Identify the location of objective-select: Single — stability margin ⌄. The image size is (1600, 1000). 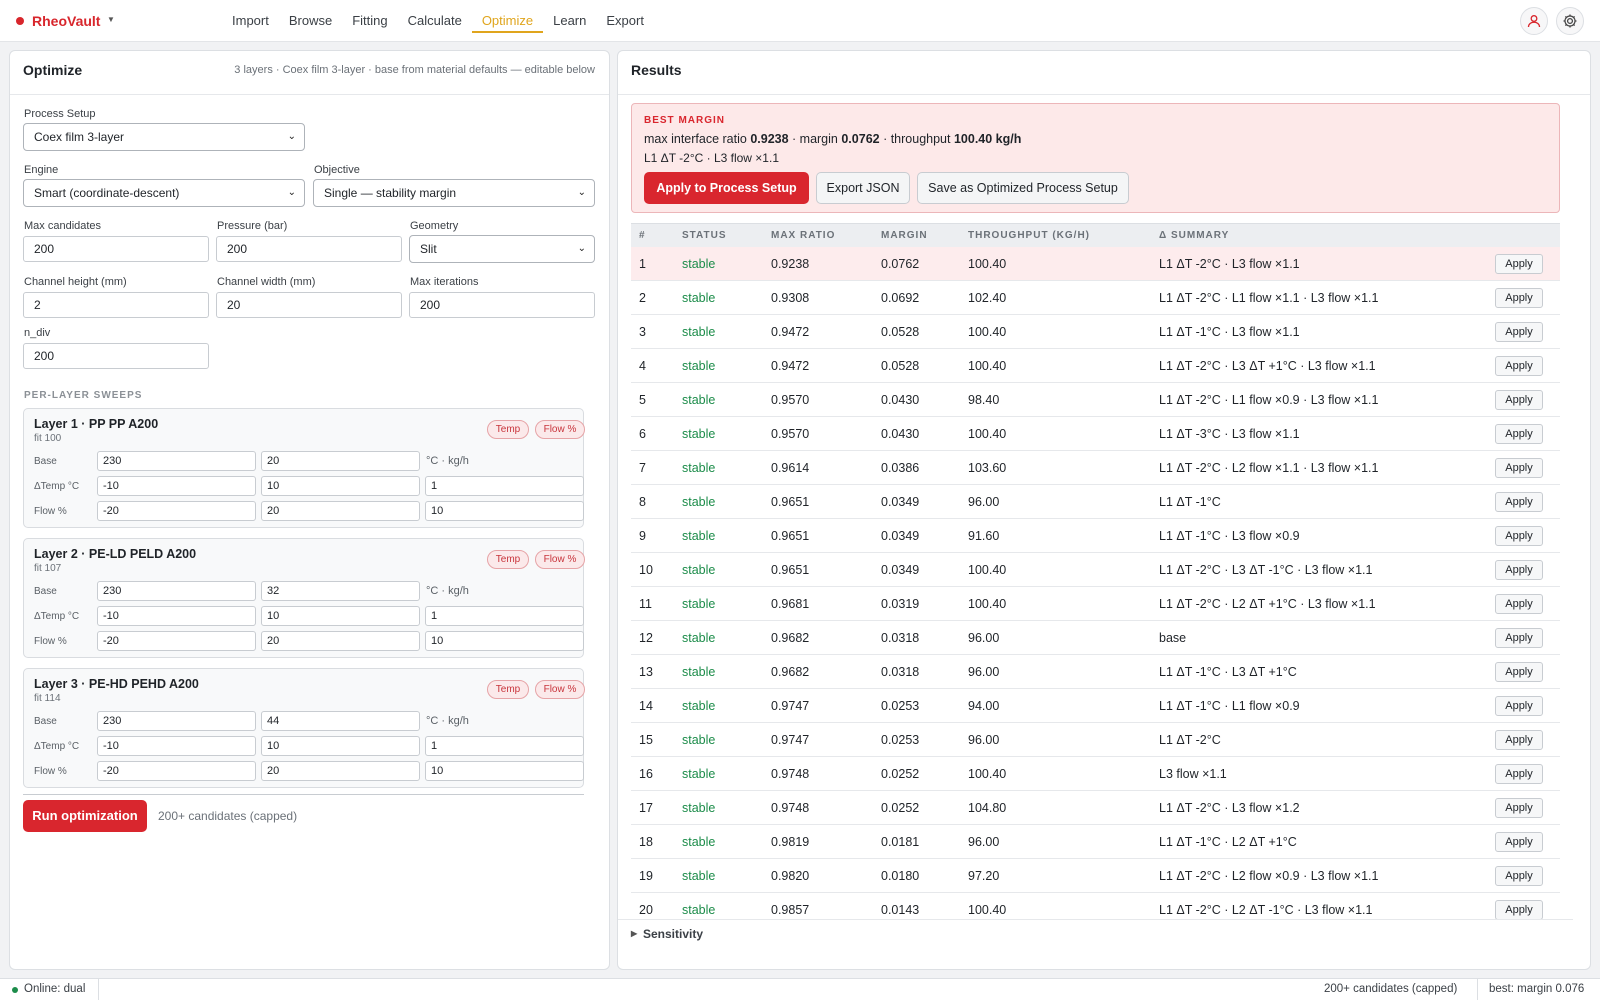
(454, 193).